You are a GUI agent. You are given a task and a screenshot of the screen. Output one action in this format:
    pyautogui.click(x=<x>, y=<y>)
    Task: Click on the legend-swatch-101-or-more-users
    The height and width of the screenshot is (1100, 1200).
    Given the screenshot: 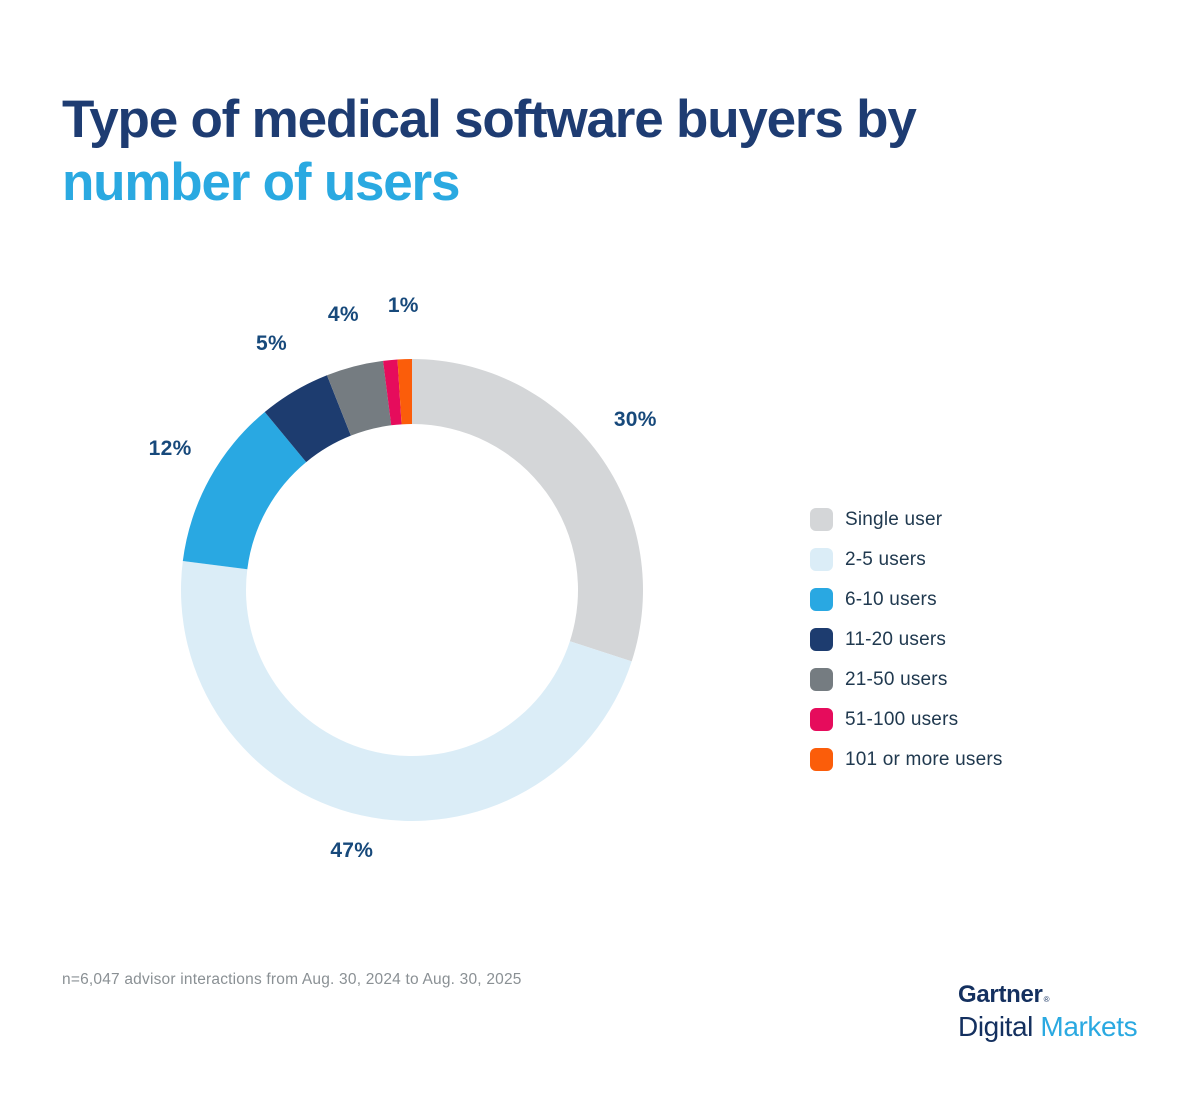 What is the action you would take?
    pyautogui.click(x=821, y=759)
    